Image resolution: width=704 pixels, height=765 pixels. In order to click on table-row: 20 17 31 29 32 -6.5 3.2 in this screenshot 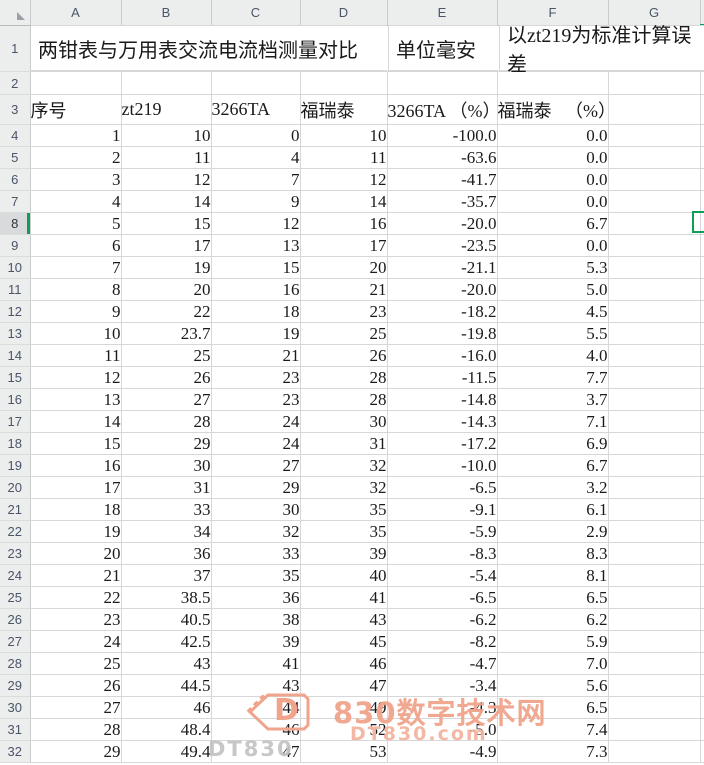, I will do `click(352, 487)`.